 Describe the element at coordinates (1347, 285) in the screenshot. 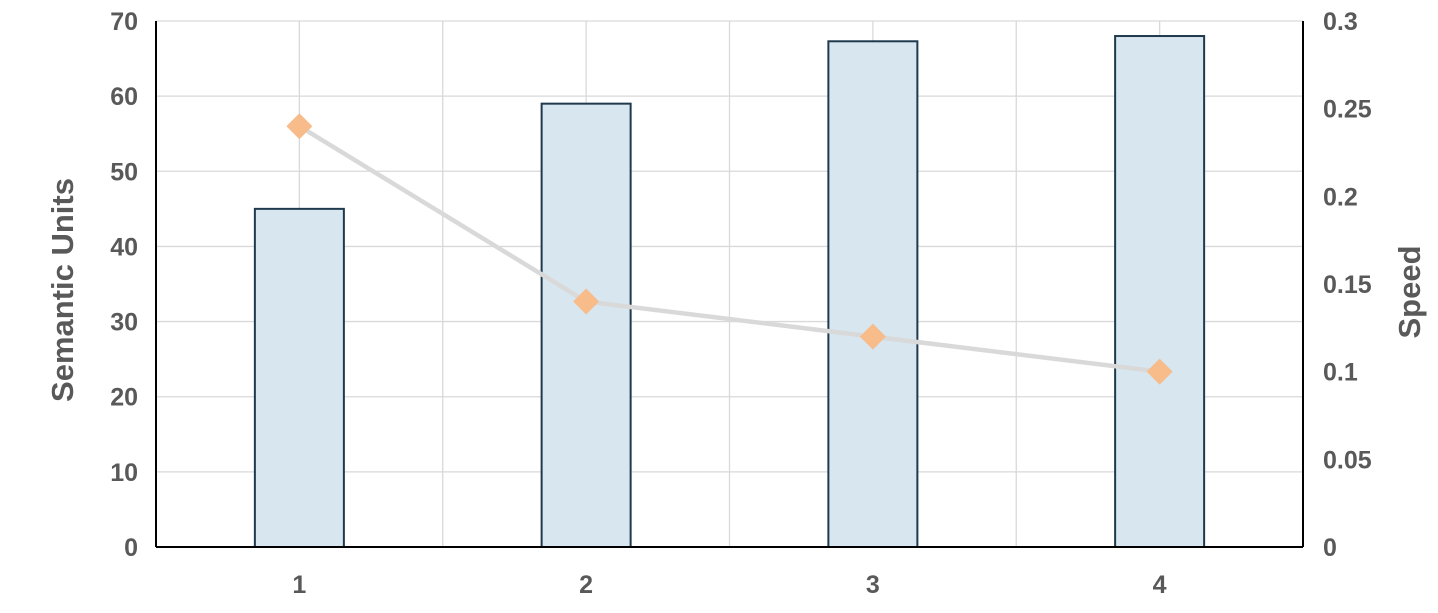

I see `y2-tick-label: 0.15` at that location.